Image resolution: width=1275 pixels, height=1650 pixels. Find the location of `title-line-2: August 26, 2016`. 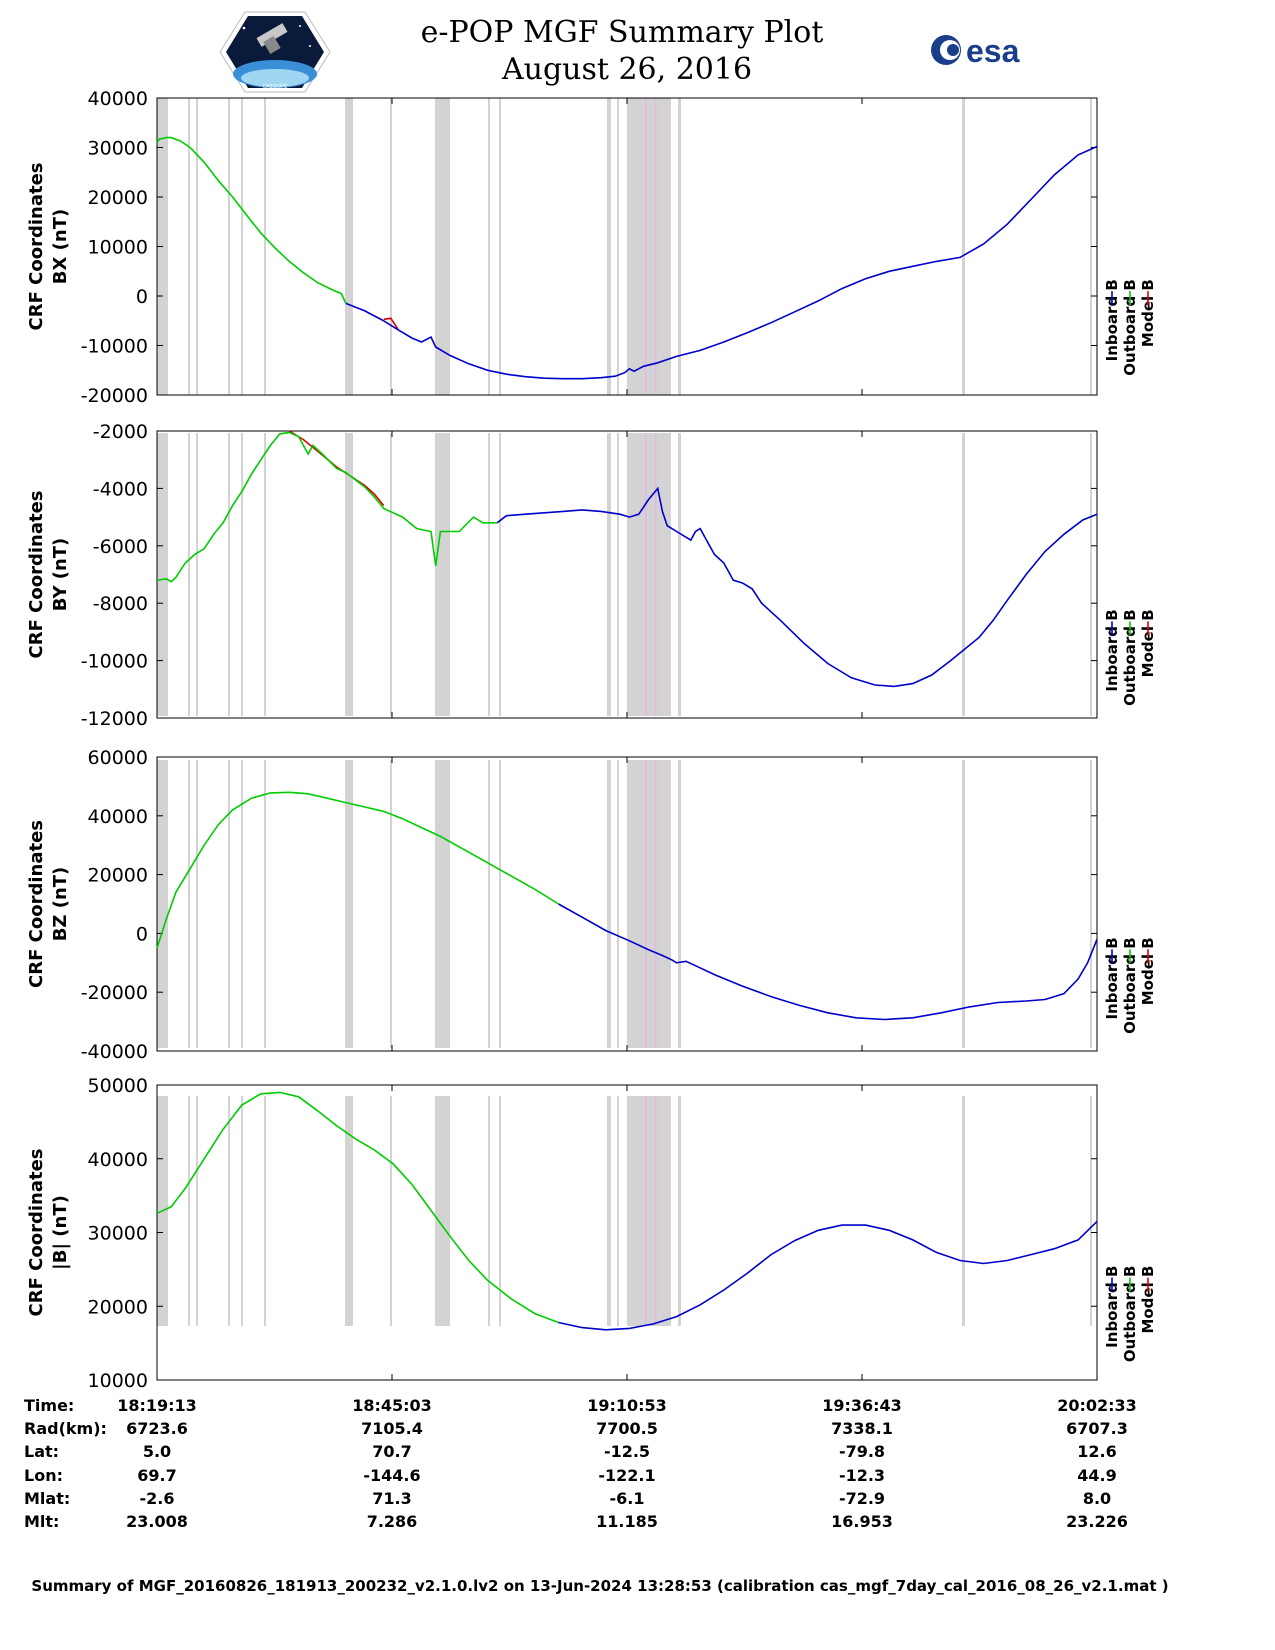

title-line-2: August 26, 2016 is located at coordinates (626, 69).